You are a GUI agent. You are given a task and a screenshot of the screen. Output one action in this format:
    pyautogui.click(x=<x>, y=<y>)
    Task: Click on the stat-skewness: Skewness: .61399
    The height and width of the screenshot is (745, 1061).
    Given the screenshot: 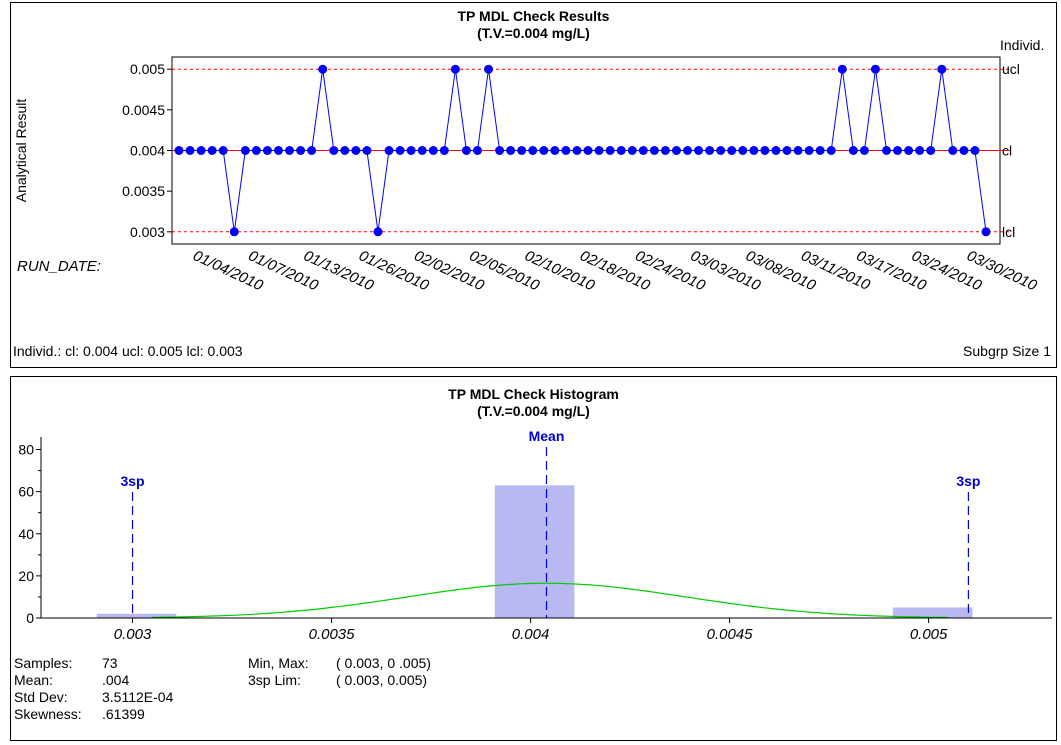 What is the action you would take?
    pyautogui.click(x=93, y=714)
    